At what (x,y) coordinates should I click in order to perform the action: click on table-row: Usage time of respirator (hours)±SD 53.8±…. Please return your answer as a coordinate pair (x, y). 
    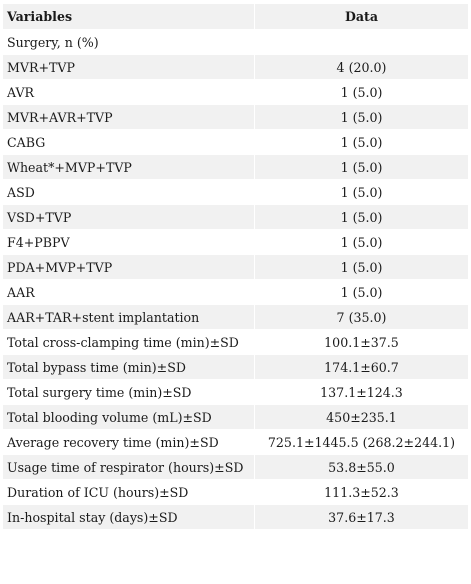
    Looking at the image, I should click on (235, 467).